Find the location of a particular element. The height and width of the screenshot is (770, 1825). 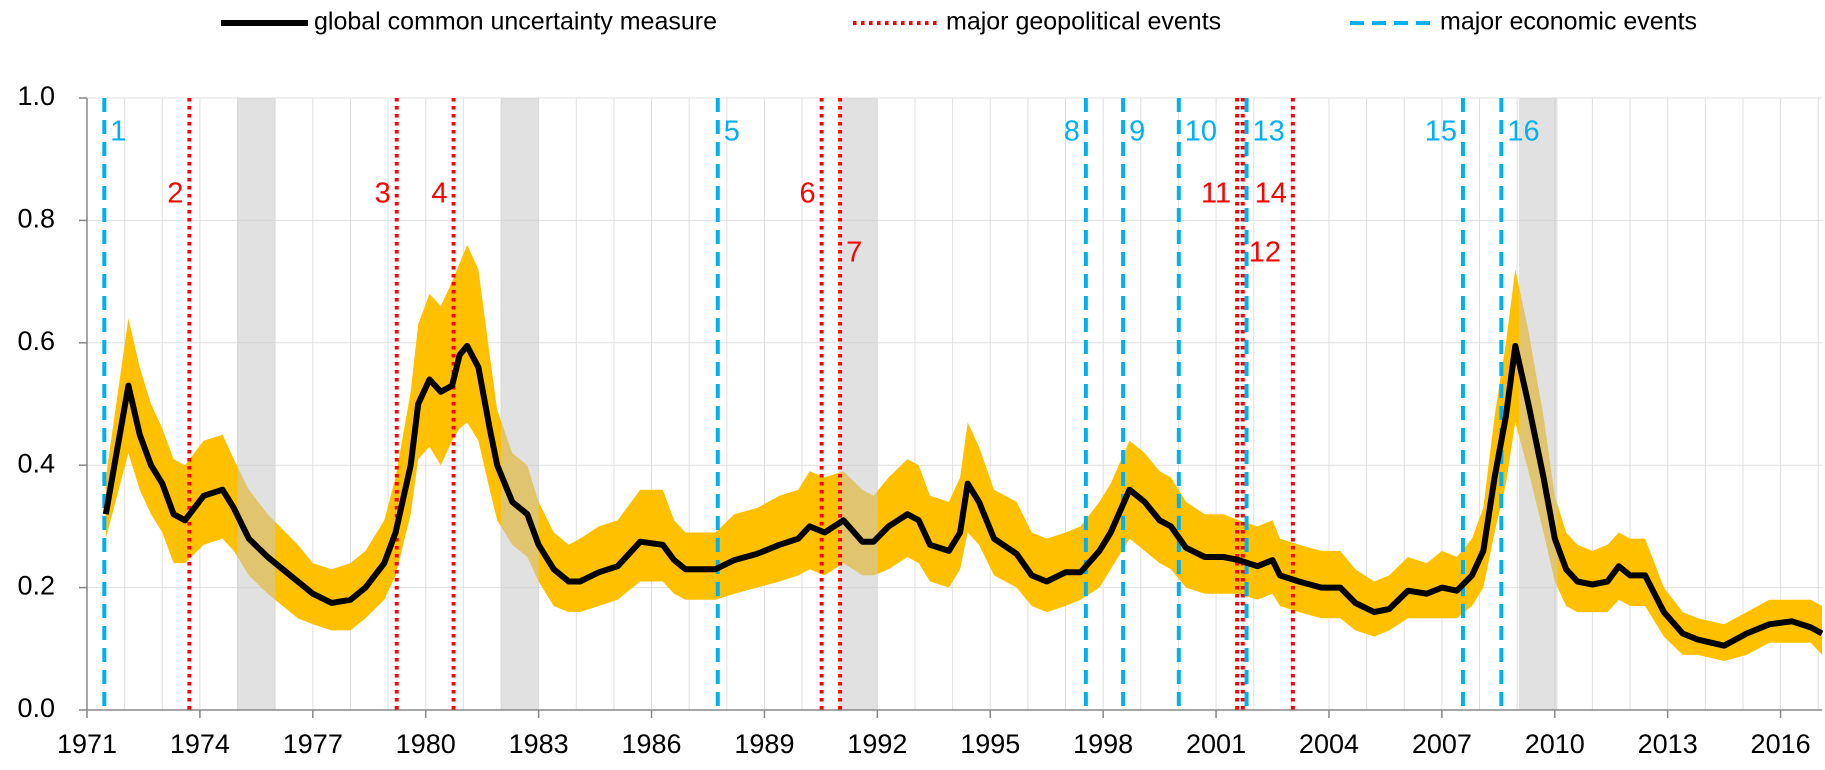

event-label: 9 is located at coordinates (1137, 132).